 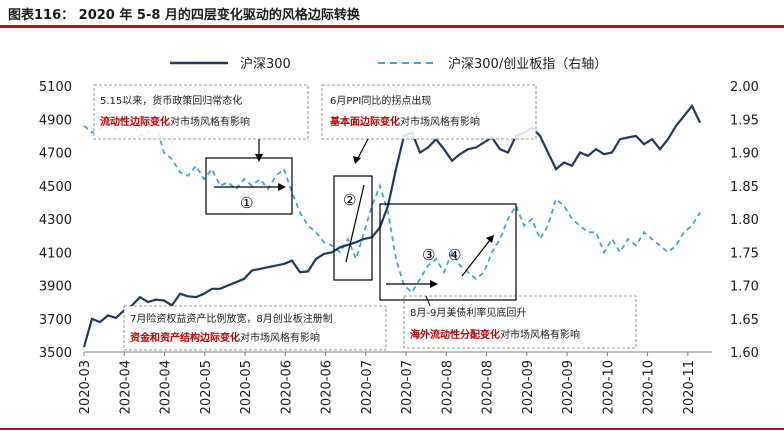 What do you see at coordinates (744, 187) in the screenshot?
I see `y-right-tick-label: 1.85` at bounding box center [744, 187].